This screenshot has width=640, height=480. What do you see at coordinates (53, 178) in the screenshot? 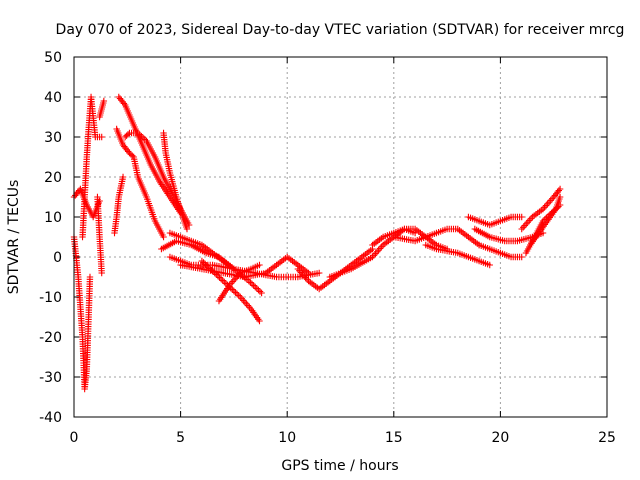
I see `y-tick-label: 20` at bounding box center [53, 178].